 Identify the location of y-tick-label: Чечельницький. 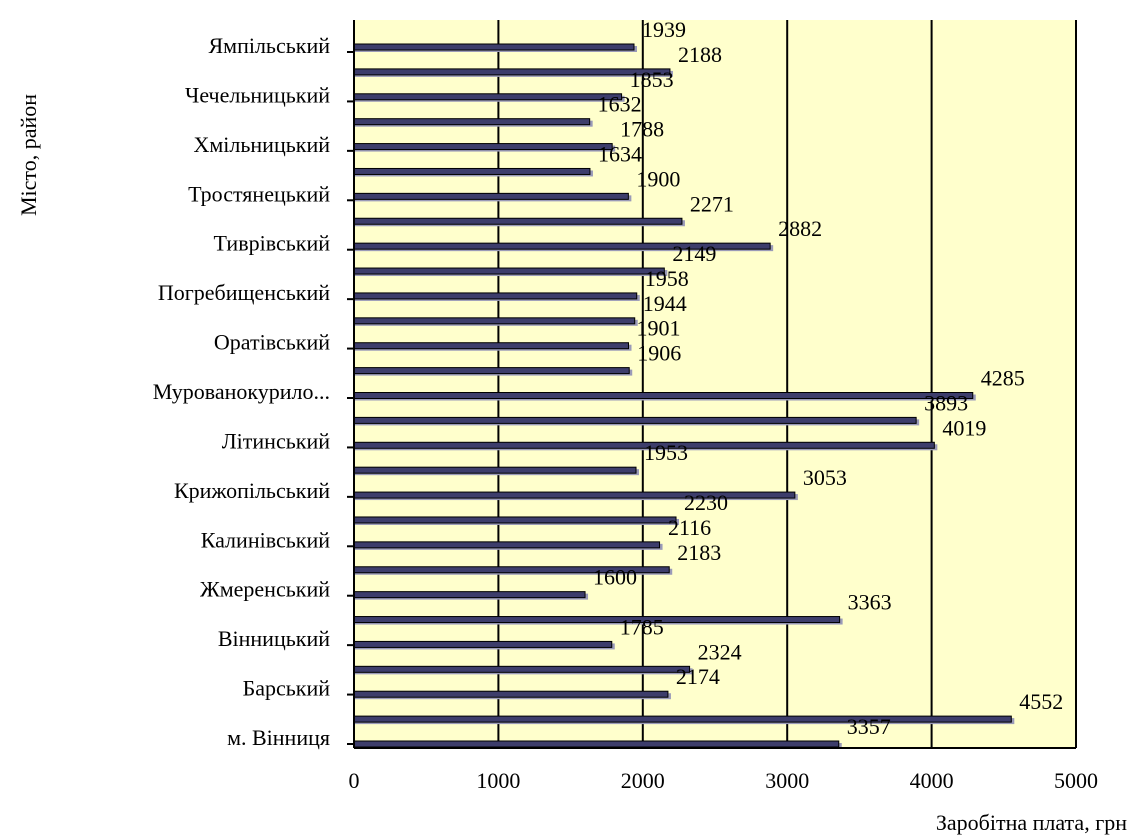
(257, 94).